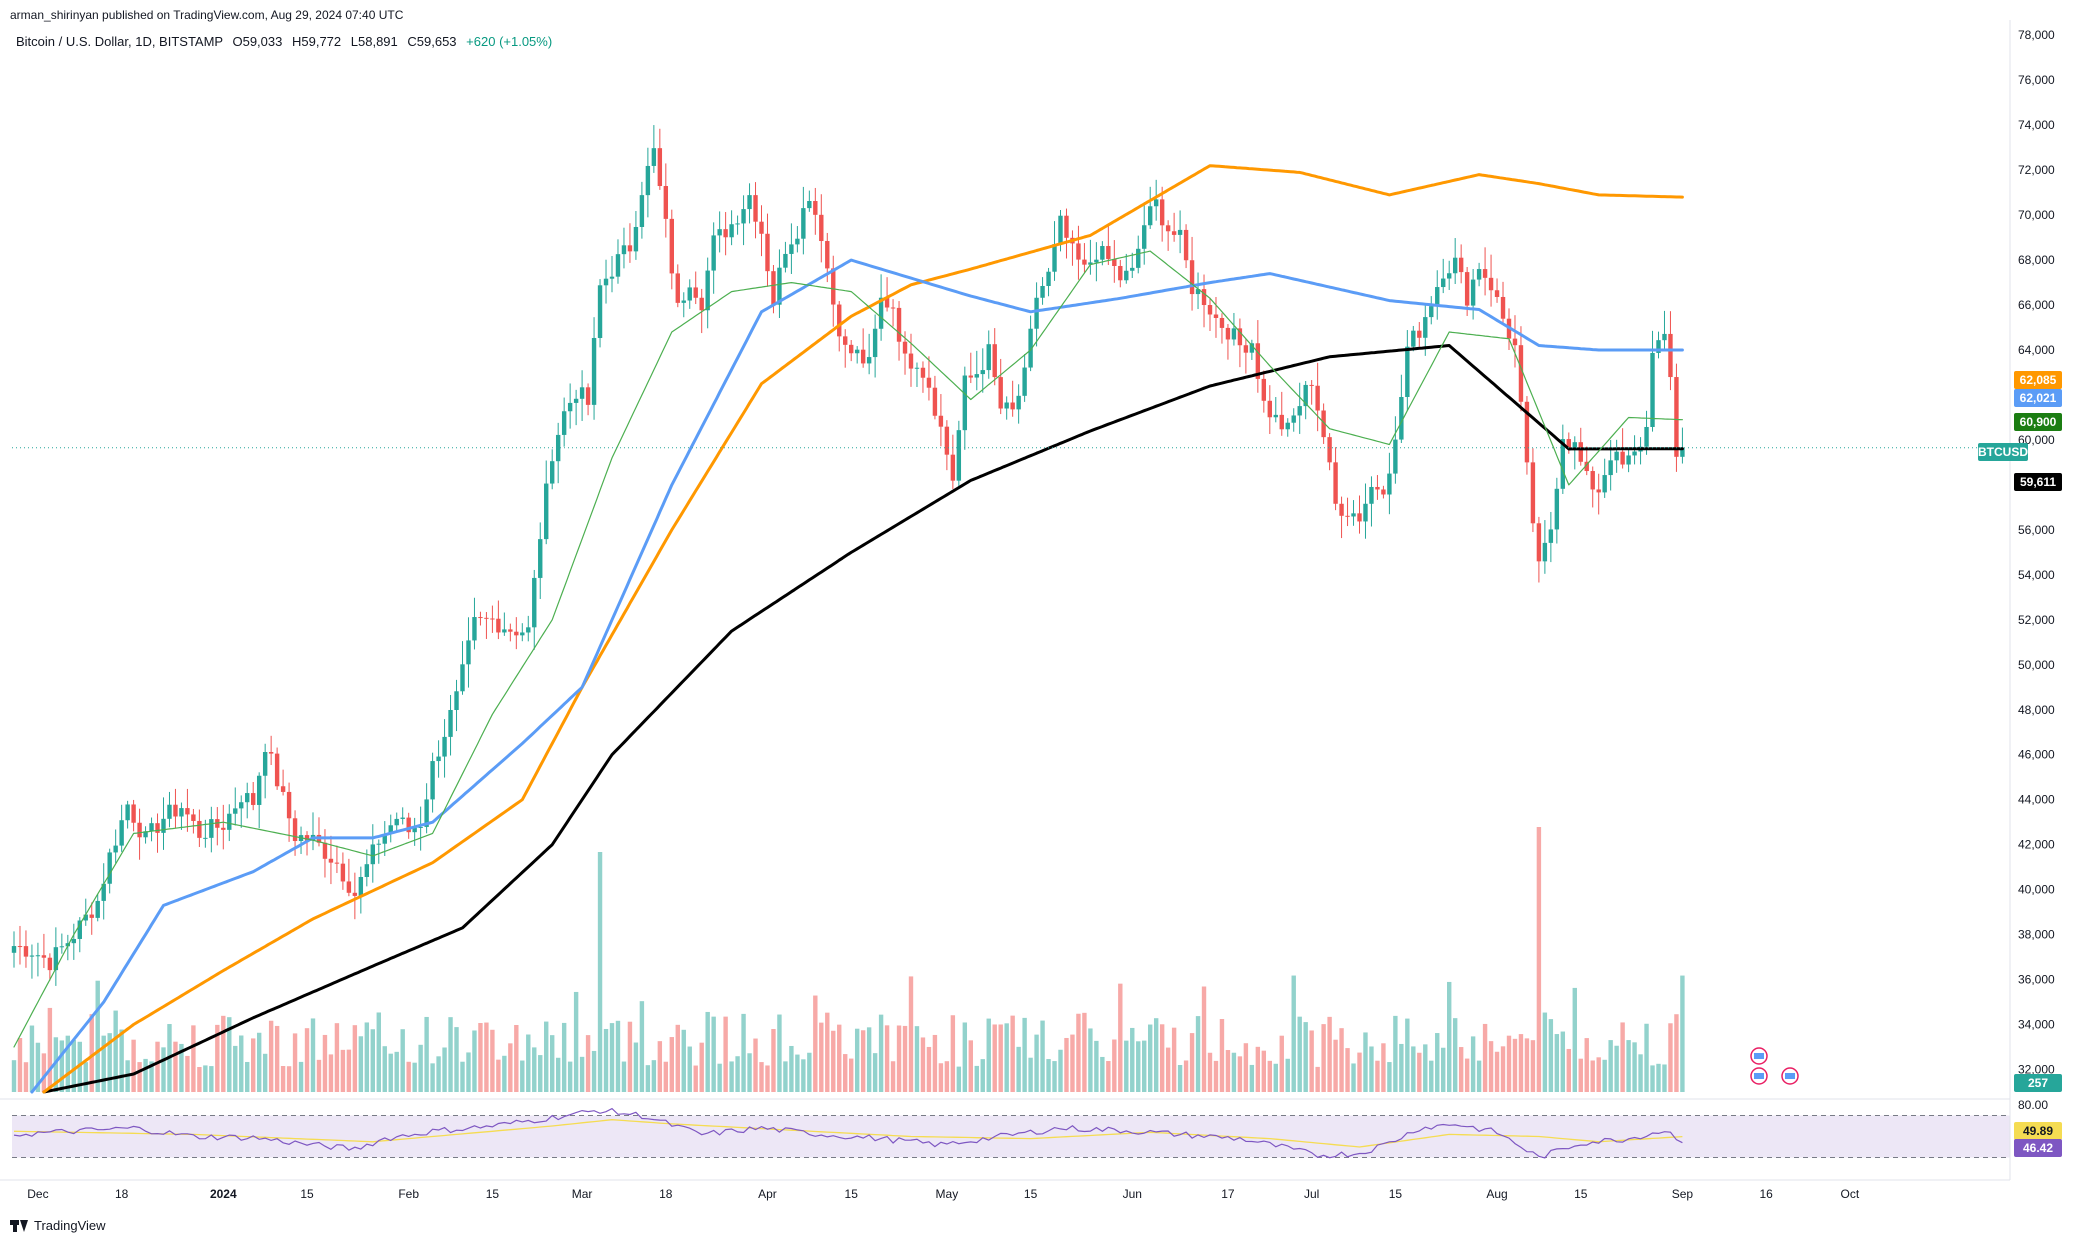 The width and height of the screenshot is (2100, 1243). What do you see at coordinates (947, 1194) in the screenshot?
I see `time-tick: May` at bounding box center [947, 1194].